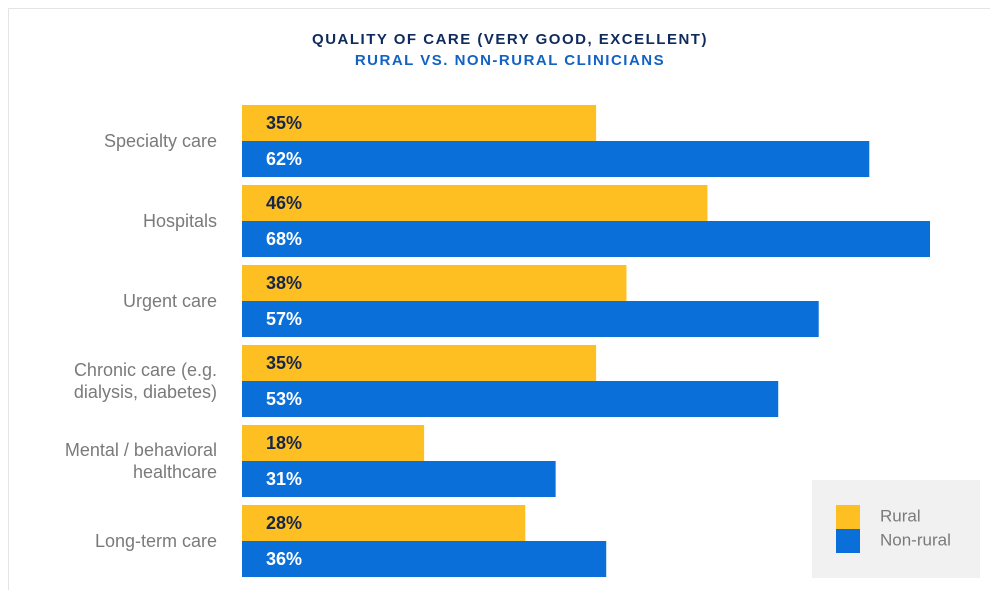 The image size is (990, 590). I want to click on value-label: 18%, so click(284, 443).